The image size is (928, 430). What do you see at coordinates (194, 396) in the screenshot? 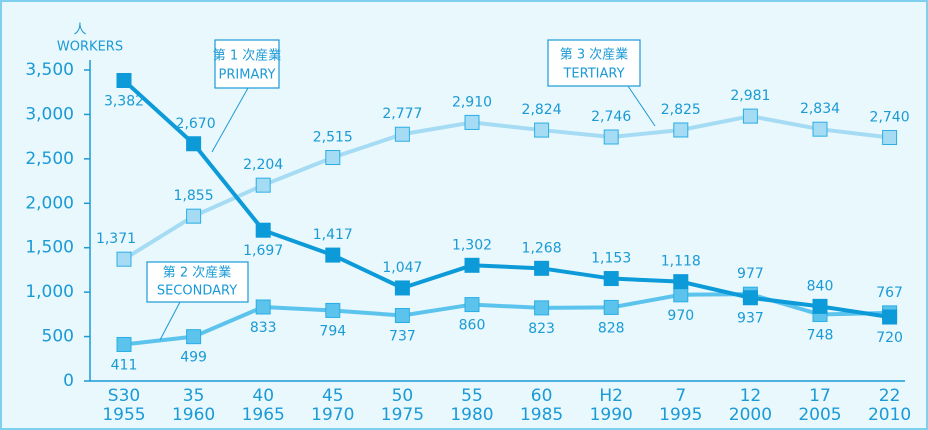
I see `x-tick-label: 35` at bounding box center [194, 396].